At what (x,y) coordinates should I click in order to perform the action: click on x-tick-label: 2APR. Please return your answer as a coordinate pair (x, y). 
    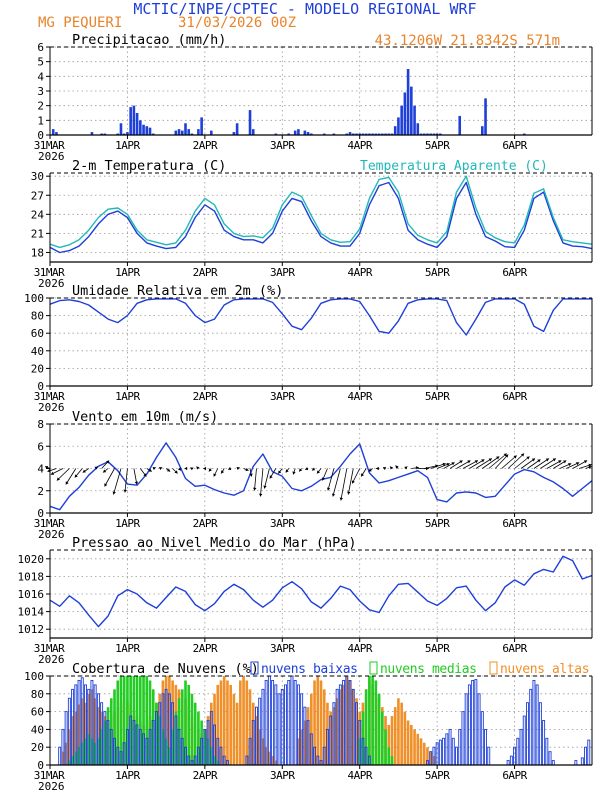
    Looking at the image, I should click on (205, 145).